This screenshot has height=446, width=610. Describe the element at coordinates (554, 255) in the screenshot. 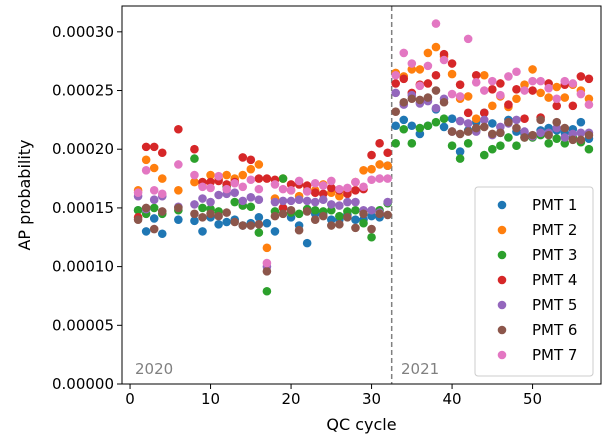

I see `legend-label: PMT 3` at that location.